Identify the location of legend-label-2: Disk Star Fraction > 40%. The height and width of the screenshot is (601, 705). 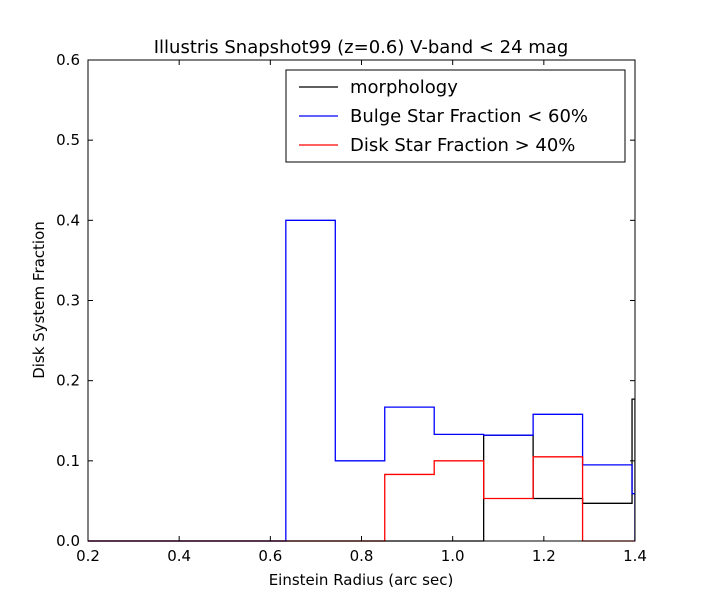
(462, 145).